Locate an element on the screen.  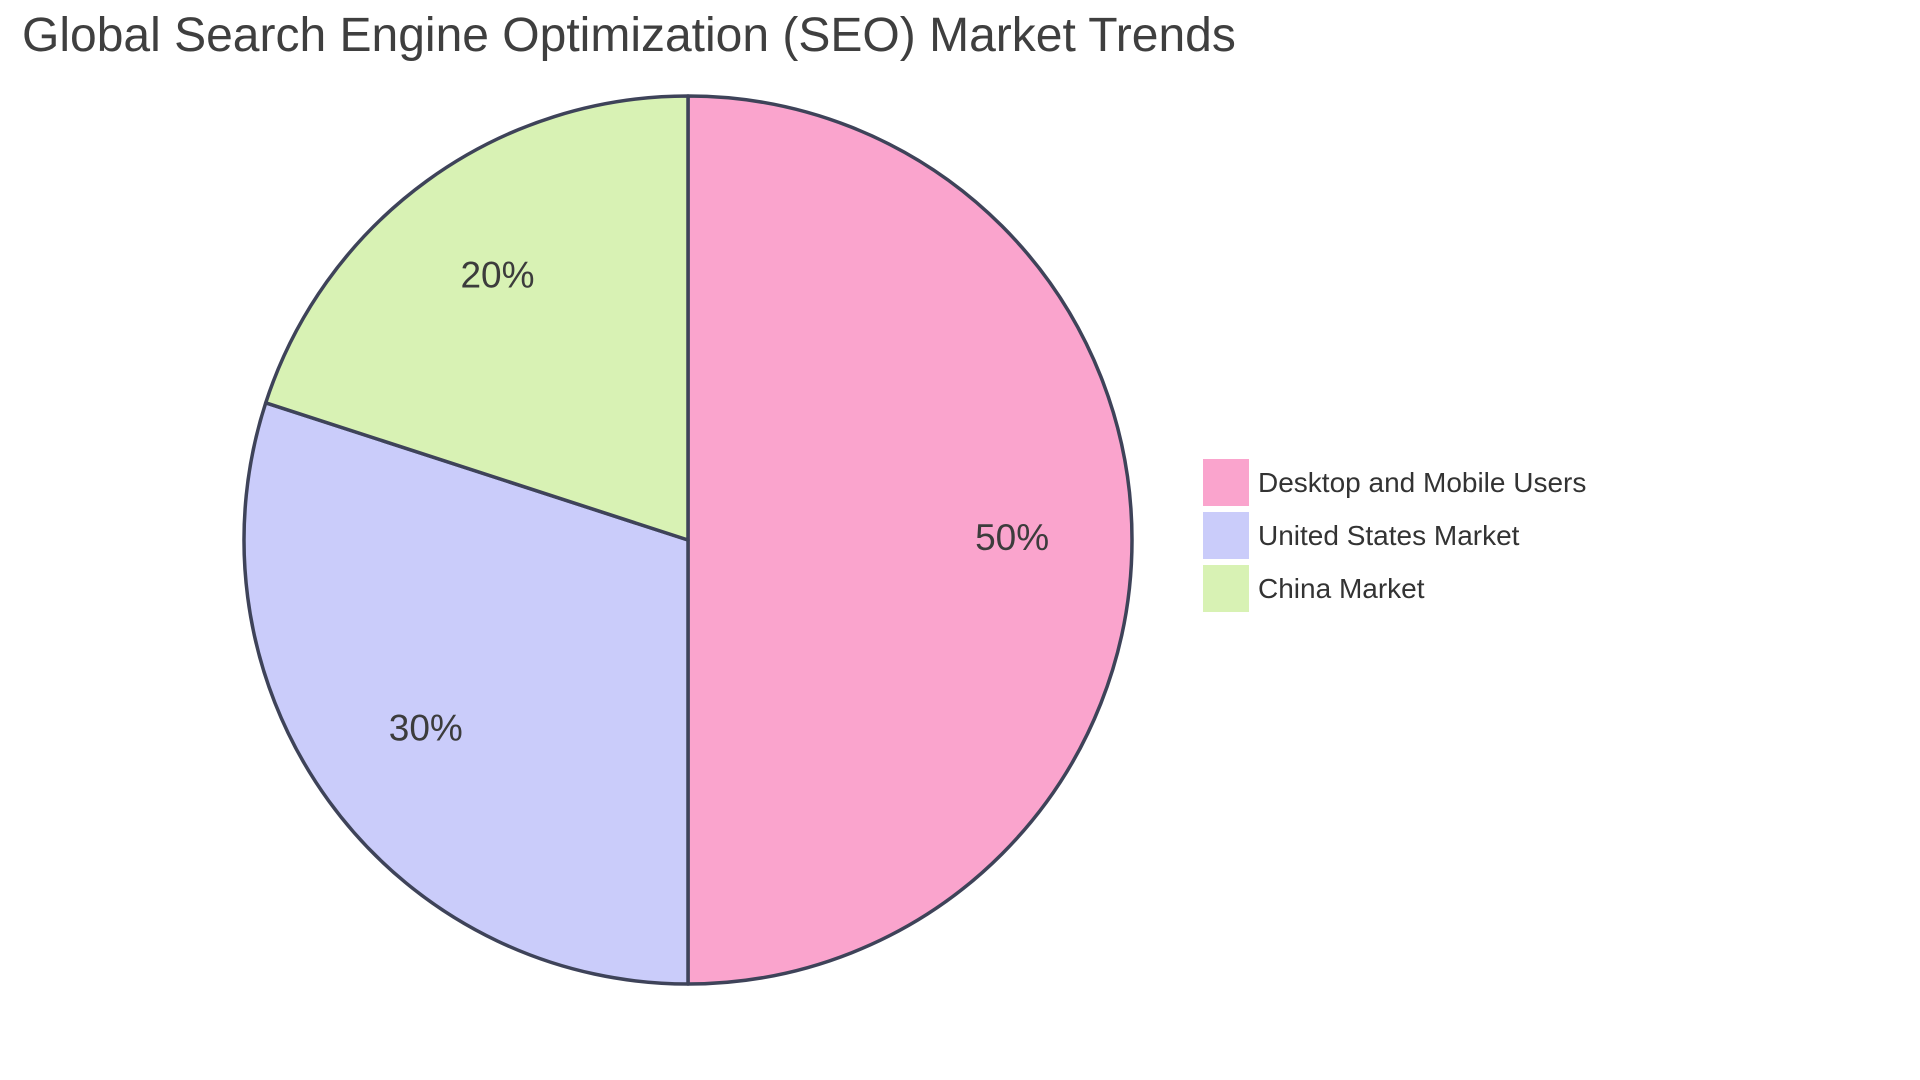
legend-item-desktop-and-mobile-users: Desktop and Mobile Users is located at coordinates (1394, 482).